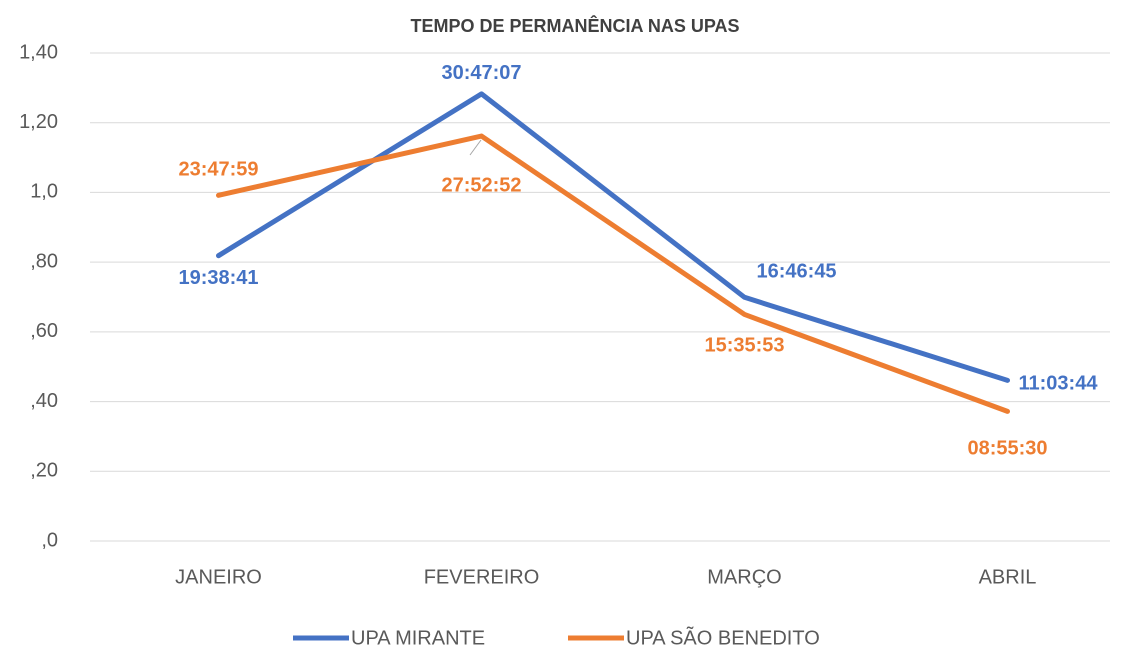 The width and height of the screenshot is (1126, 652). Describe the element at coordinates (797, 272) in the screenshot. I see `data-label: 16:46:45` at that location.